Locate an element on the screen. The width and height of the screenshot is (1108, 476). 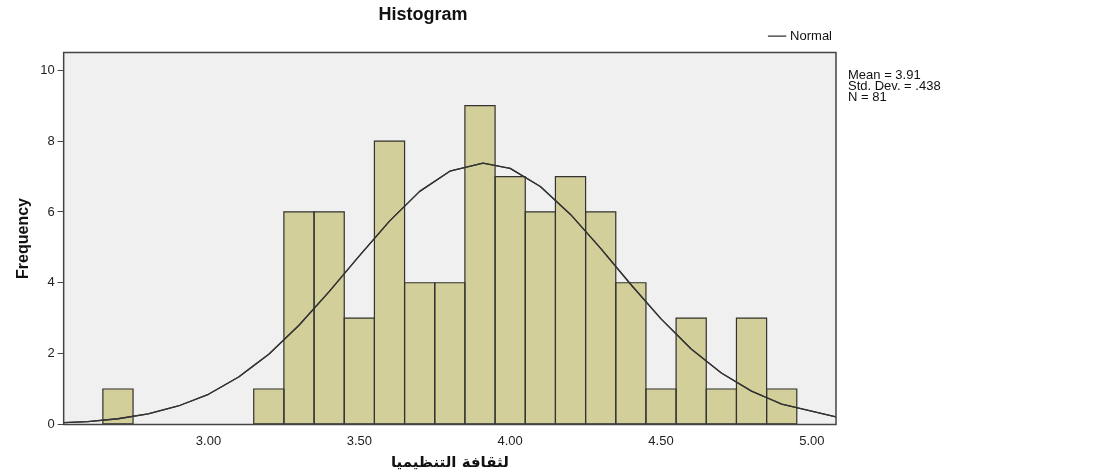
y-tick-label: 4 is located at coordinates (51, 282).